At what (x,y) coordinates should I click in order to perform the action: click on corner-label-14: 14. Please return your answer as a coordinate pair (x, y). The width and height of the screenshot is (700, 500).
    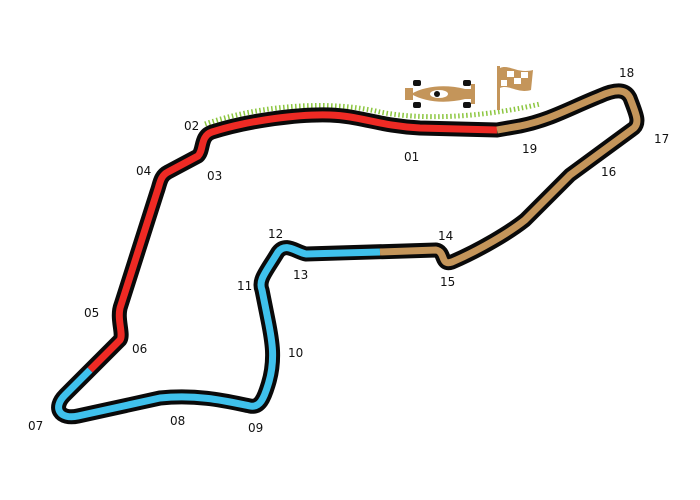
    Looking at the image, I should click on (445, 236).